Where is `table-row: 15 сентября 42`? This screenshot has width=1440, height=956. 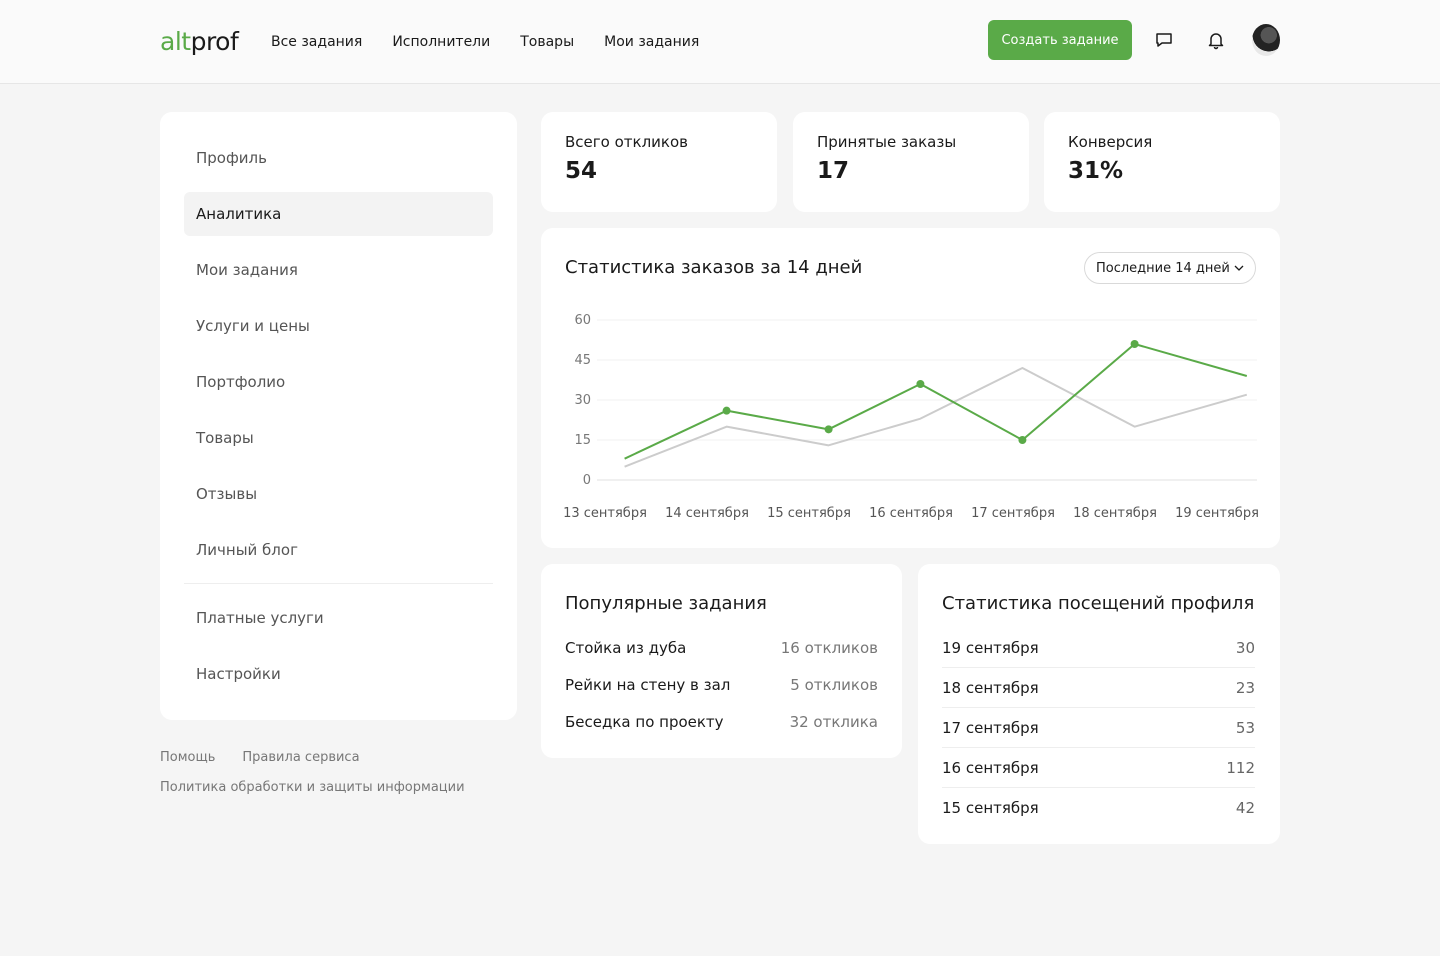 table-row: 15 сентября 42 is located at coordinates (1098, 808).